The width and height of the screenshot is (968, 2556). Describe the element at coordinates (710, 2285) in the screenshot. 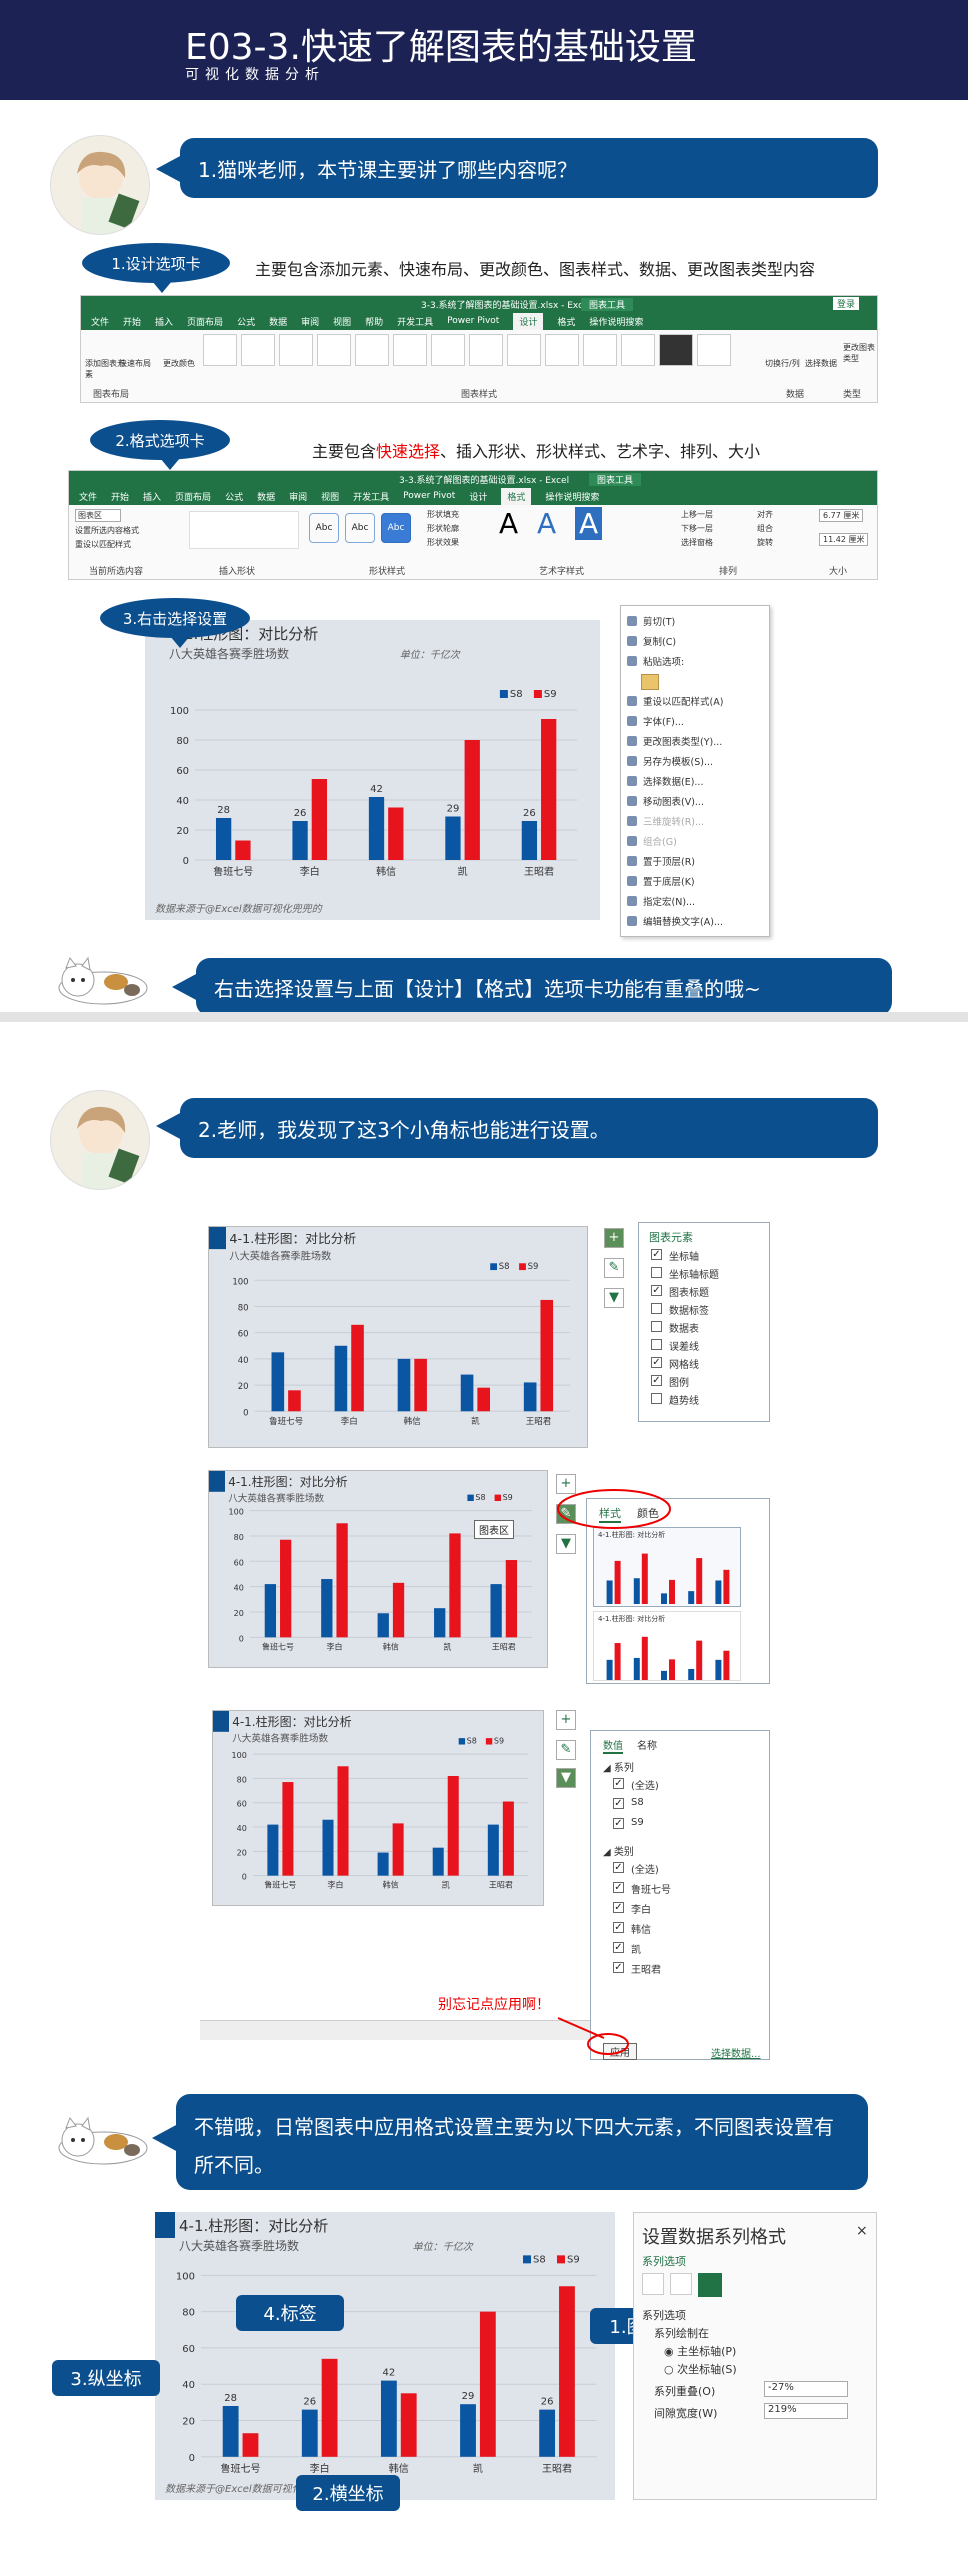

I see `series-options-icon` at that location.